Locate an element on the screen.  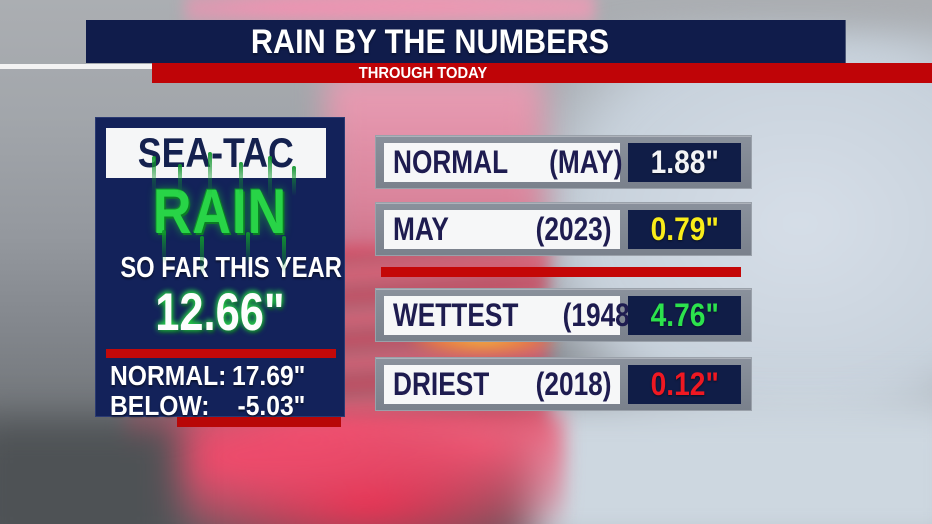
normal-stat-line: NORMAL: 17.69" is located at coordinates (207, 375).